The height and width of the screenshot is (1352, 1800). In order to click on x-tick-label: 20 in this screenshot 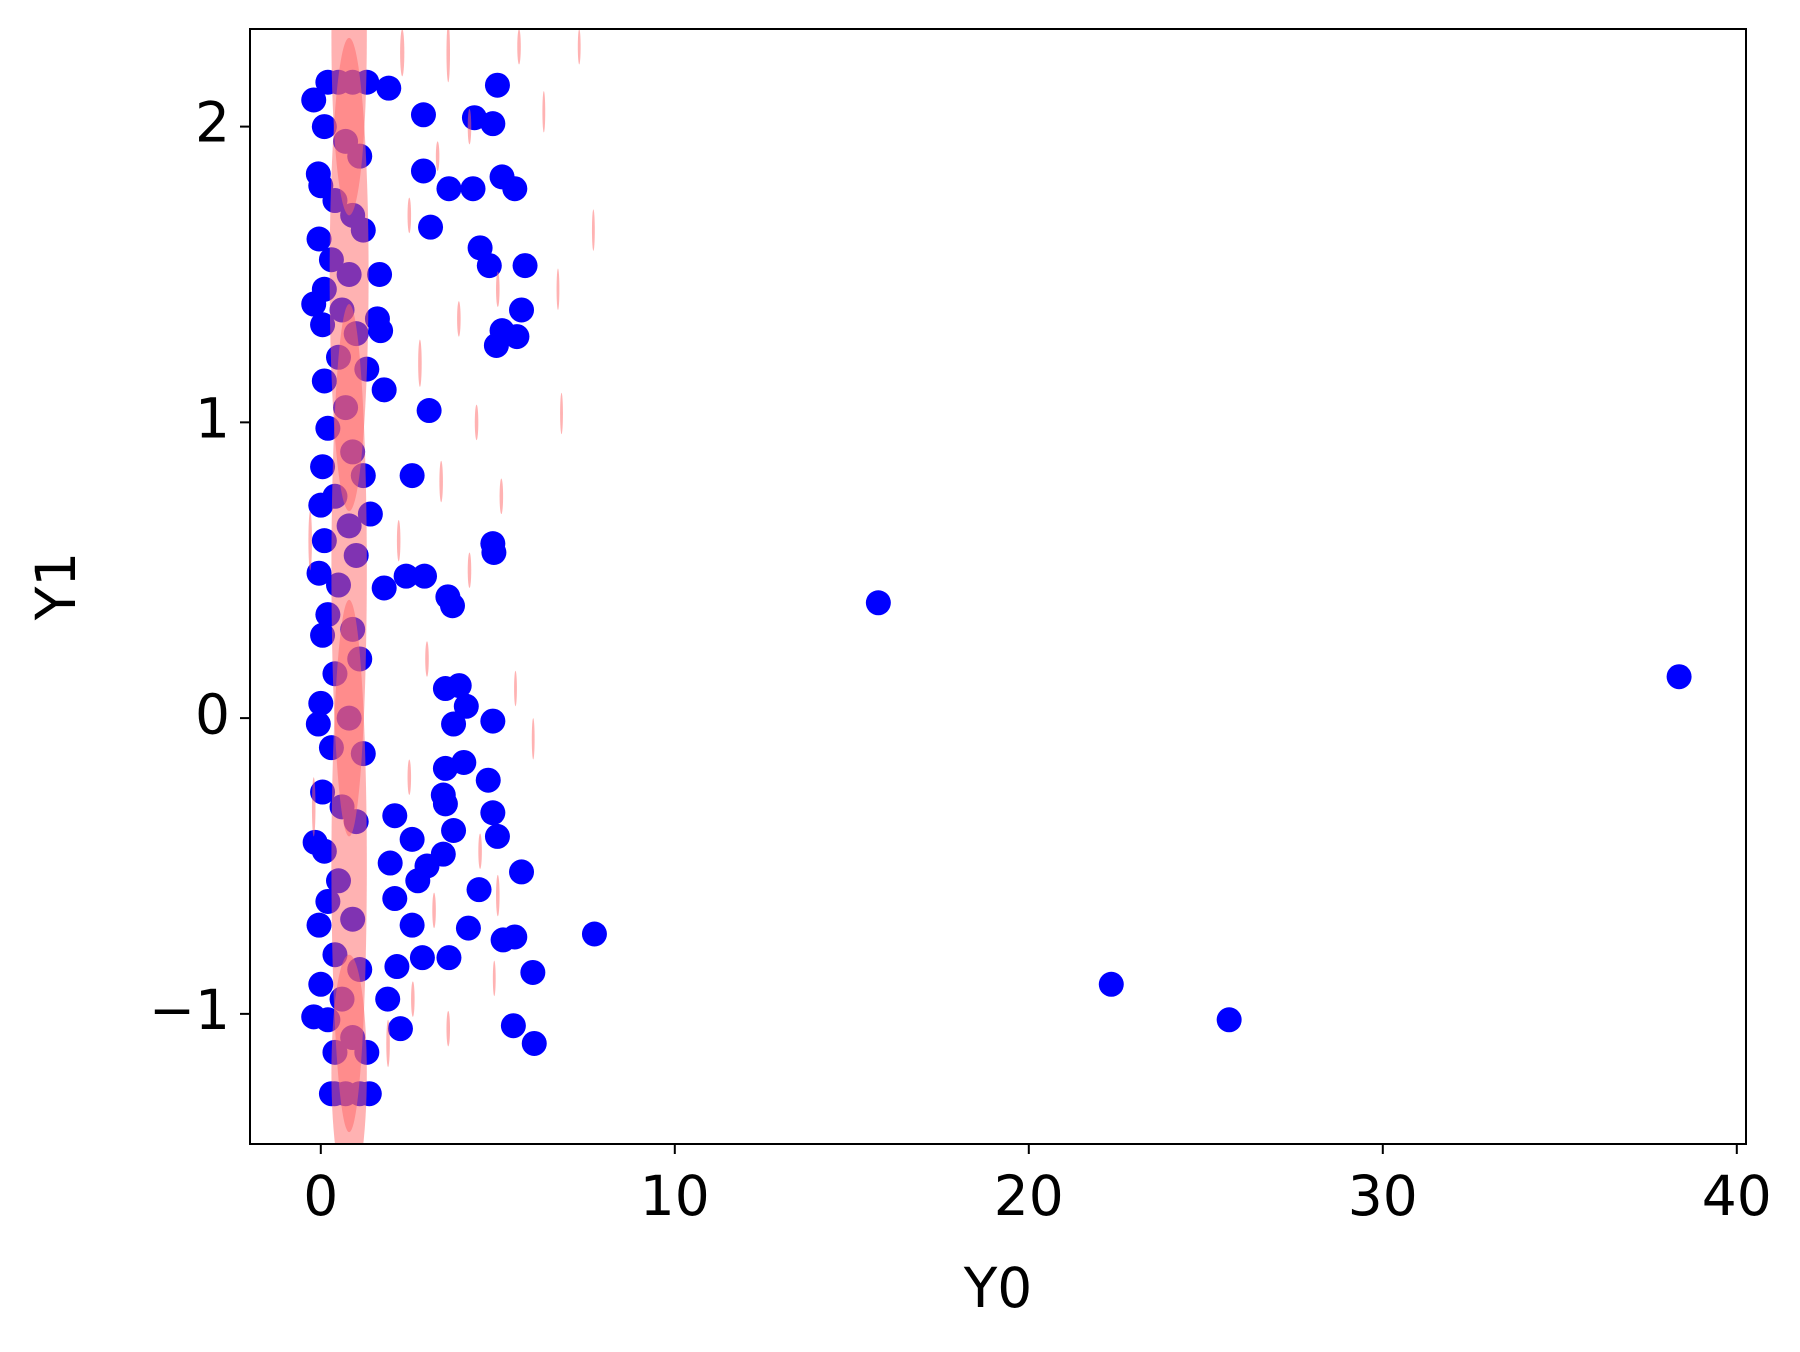, I will do `click(1029, 1196)`.